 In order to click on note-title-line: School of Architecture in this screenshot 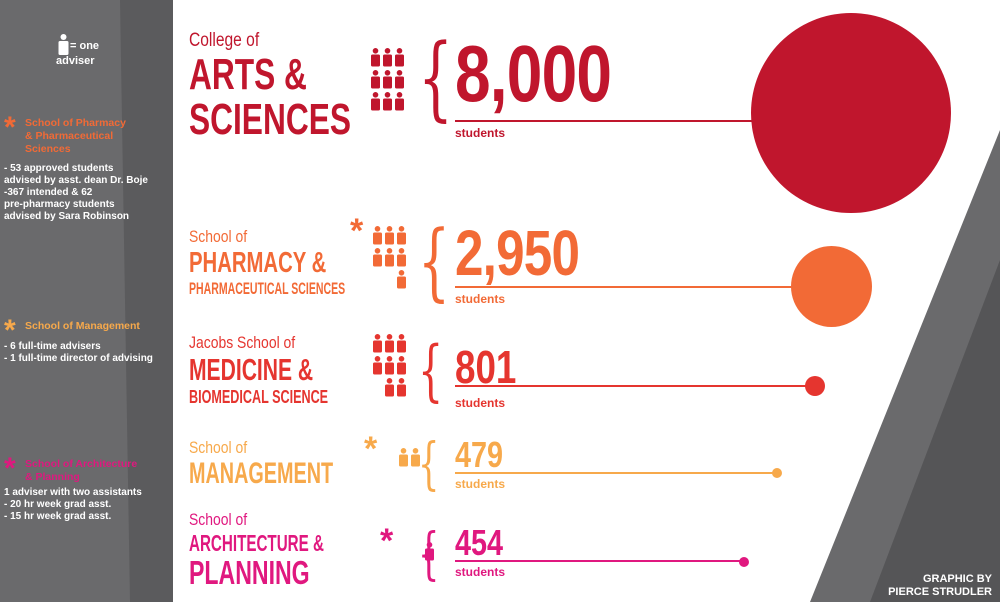, I will do `click(81, 464)`.